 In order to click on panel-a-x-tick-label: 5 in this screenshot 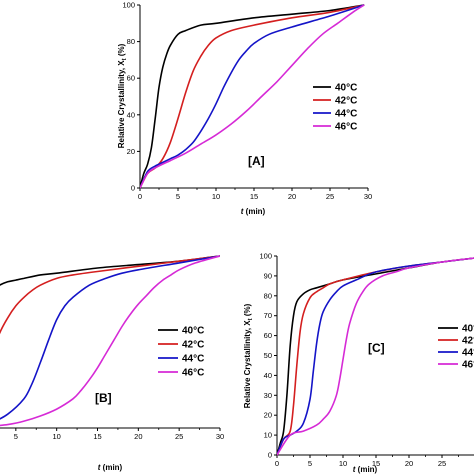, I will do `click(178, 196)`.